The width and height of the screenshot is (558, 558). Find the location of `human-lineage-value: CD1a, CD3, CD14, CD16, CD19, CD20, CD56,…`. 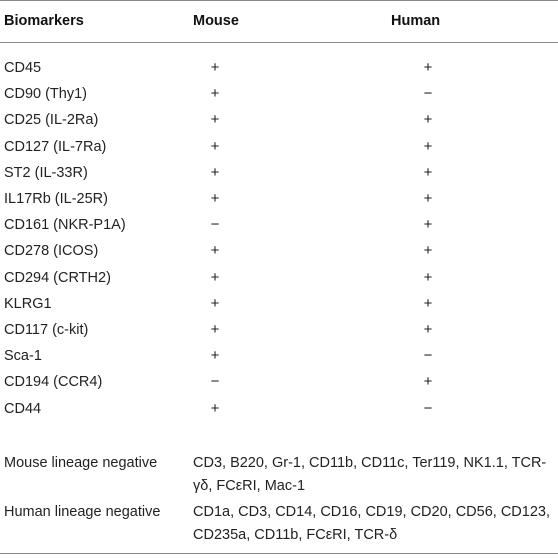

human-lineage-value: CD1a, CD3, CD14, CD16, CD19, CD20, CD56,… is located at coordinates (371, 523).